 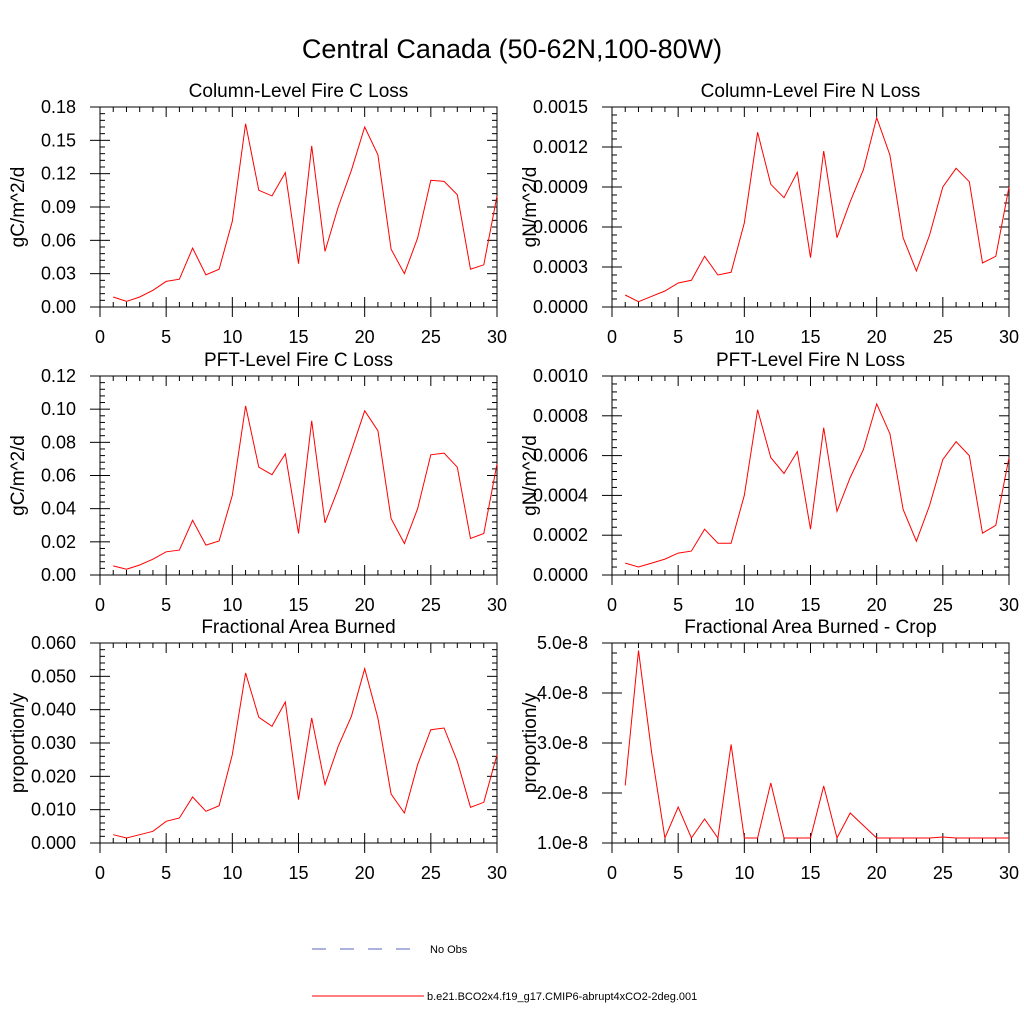 What do you see at coordinates (58, 107) in the screenshot?
I see `y-tick-label: 0.18` at bounding box center [58, 107].